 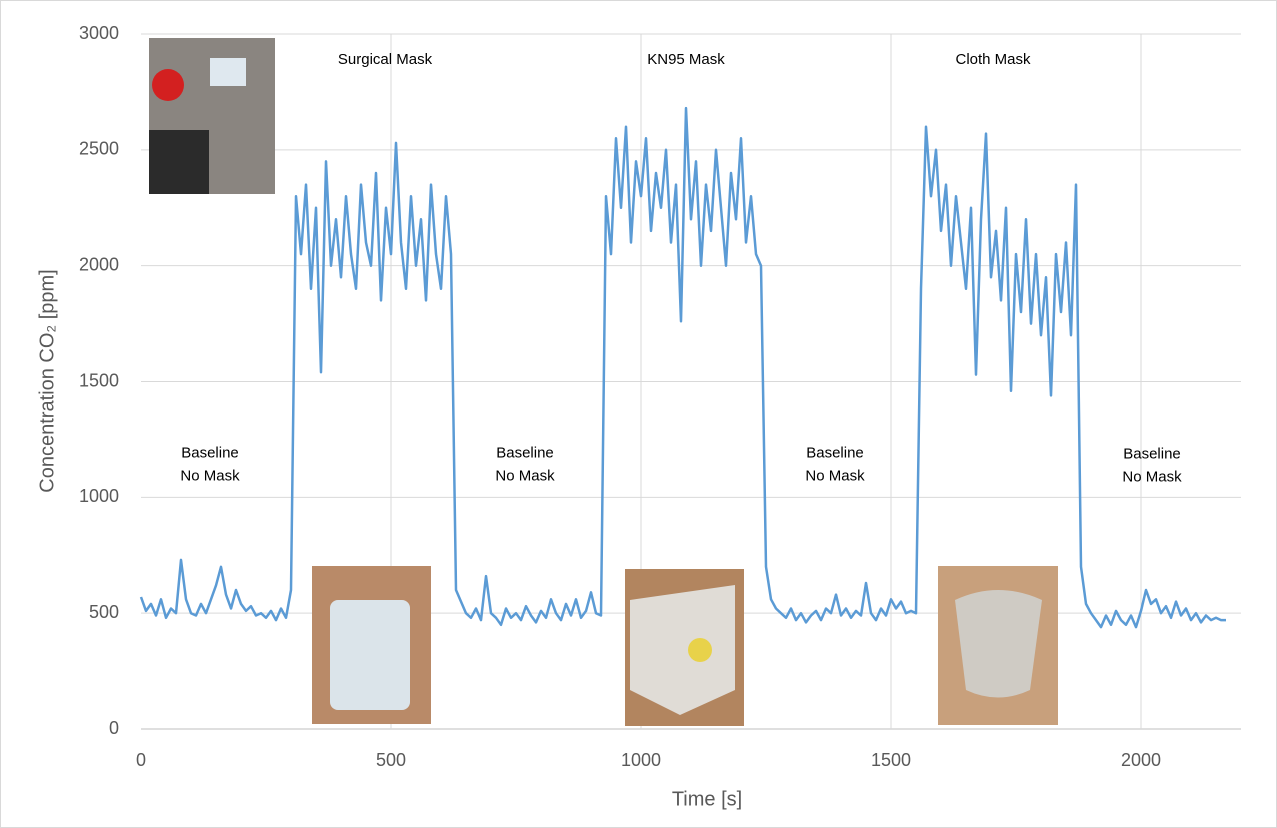 What do you see at coordinates (47, 380) in the screenshot?
I see `y-axis-title: Concentration CO₂ [ppm]` at bounding box center [47, 380].